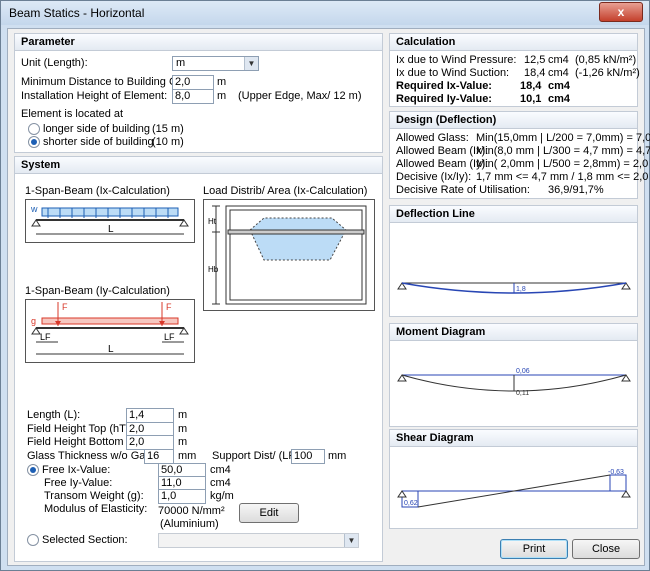 This screenshot has width=650, height=571. I want to click on selected-section-label: Selected Section:, so click(85, 540).